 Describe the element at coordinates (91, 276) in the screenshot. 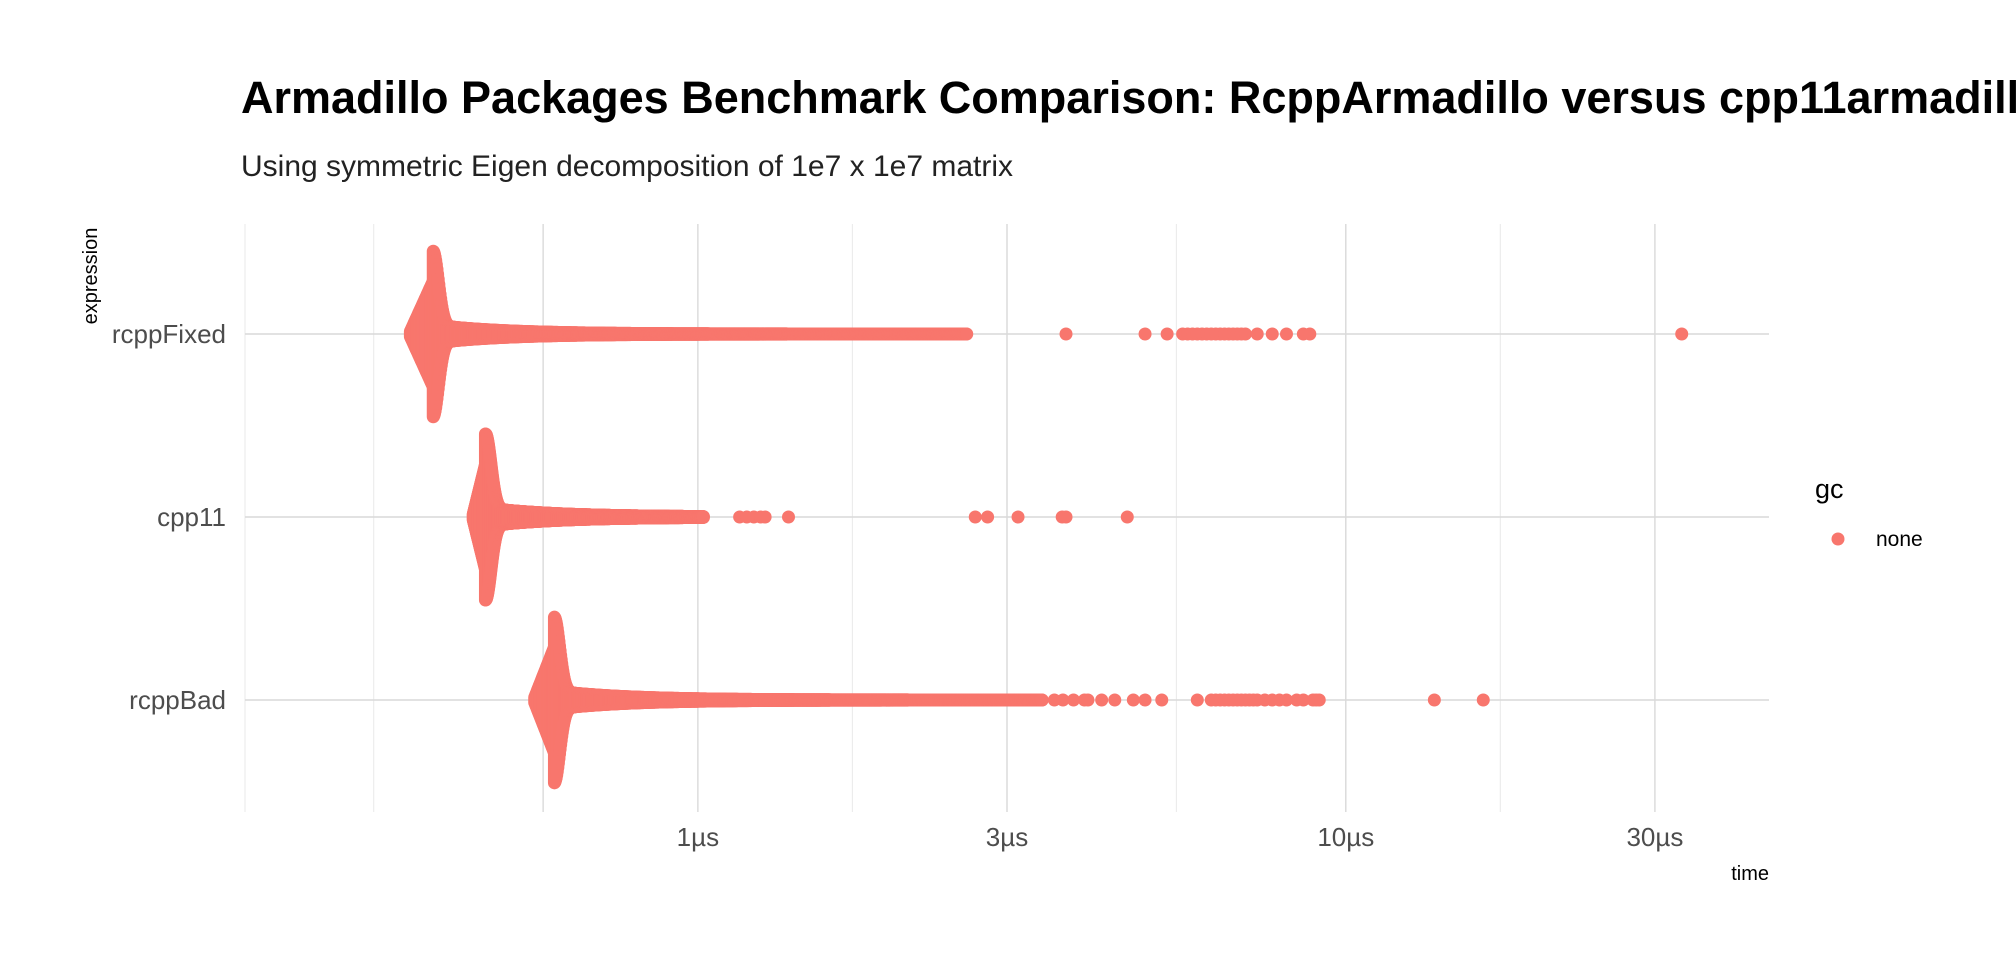

I see `y-axis-label: expression` at that location.